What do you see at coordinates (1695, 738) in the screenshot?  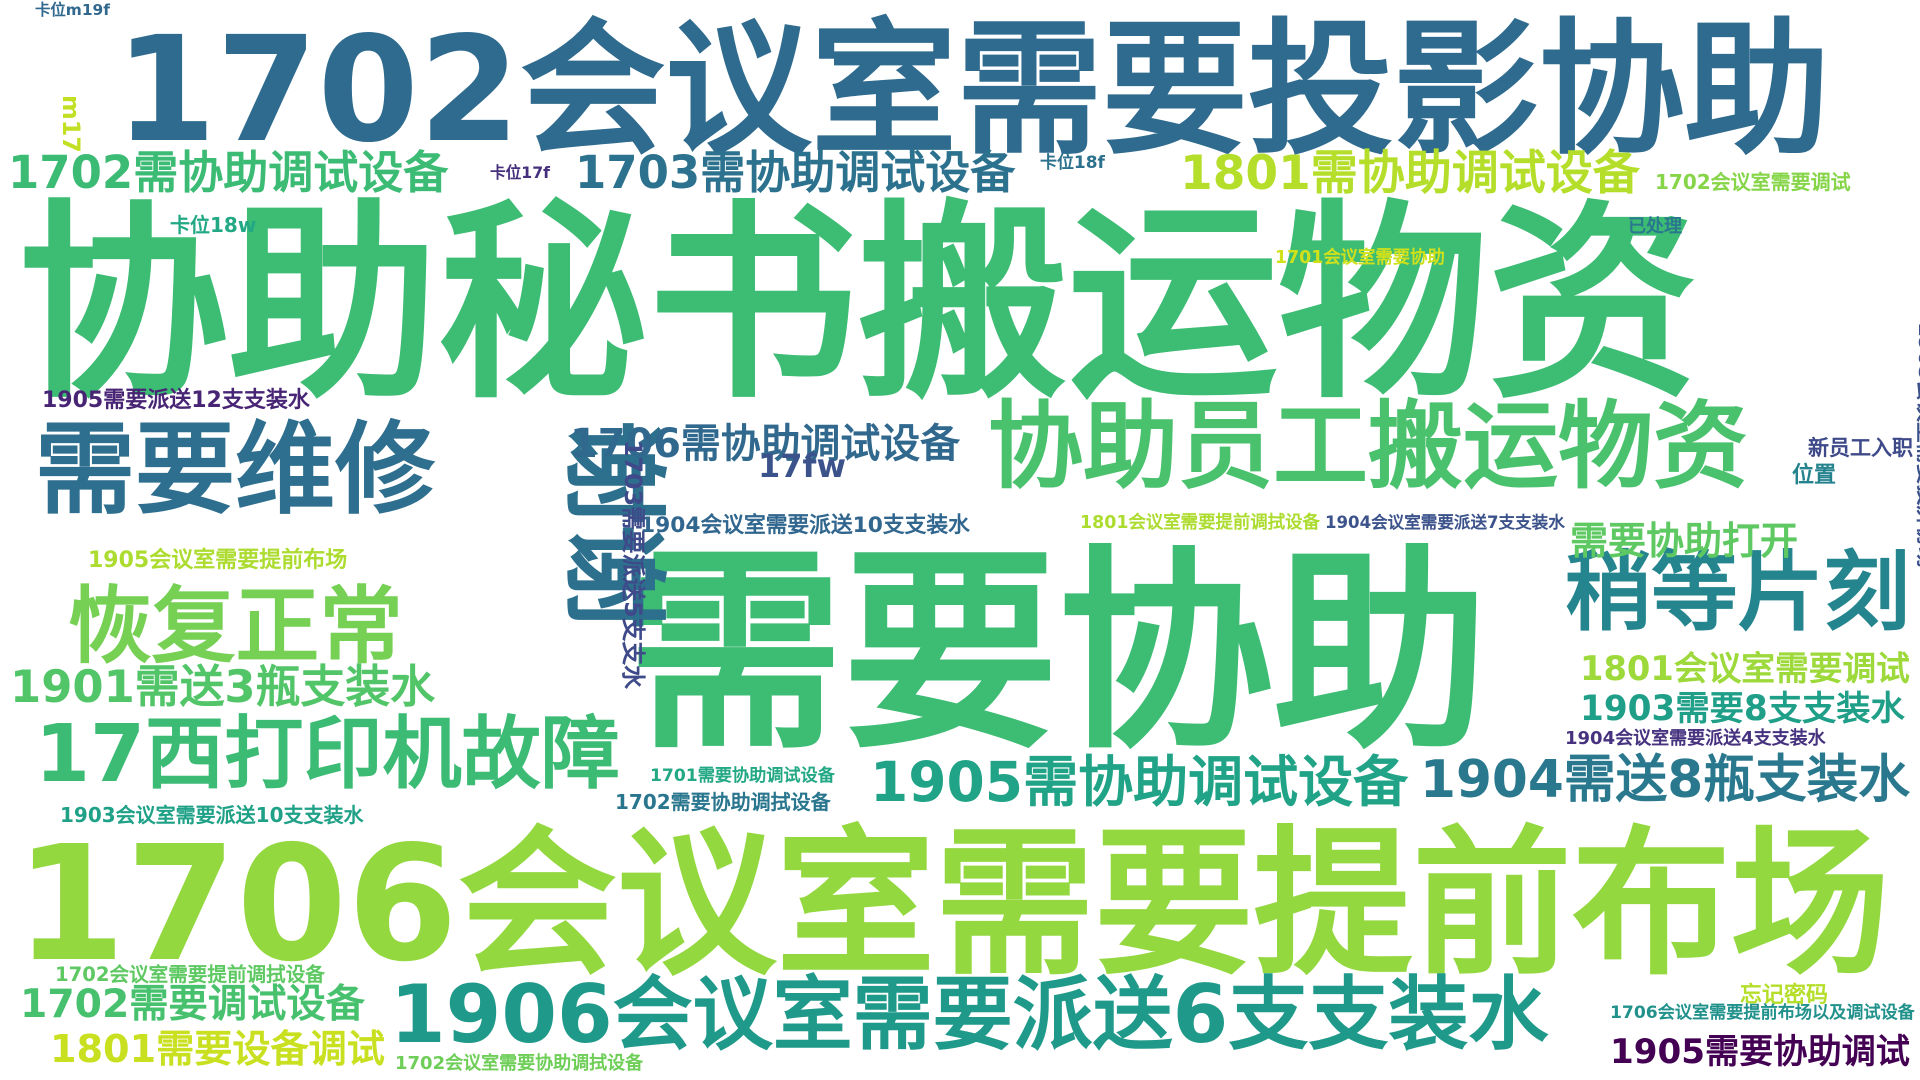 I see `cloud-word: 1904会议室需要派送4支支装水` at bounding box center [1695, 738].